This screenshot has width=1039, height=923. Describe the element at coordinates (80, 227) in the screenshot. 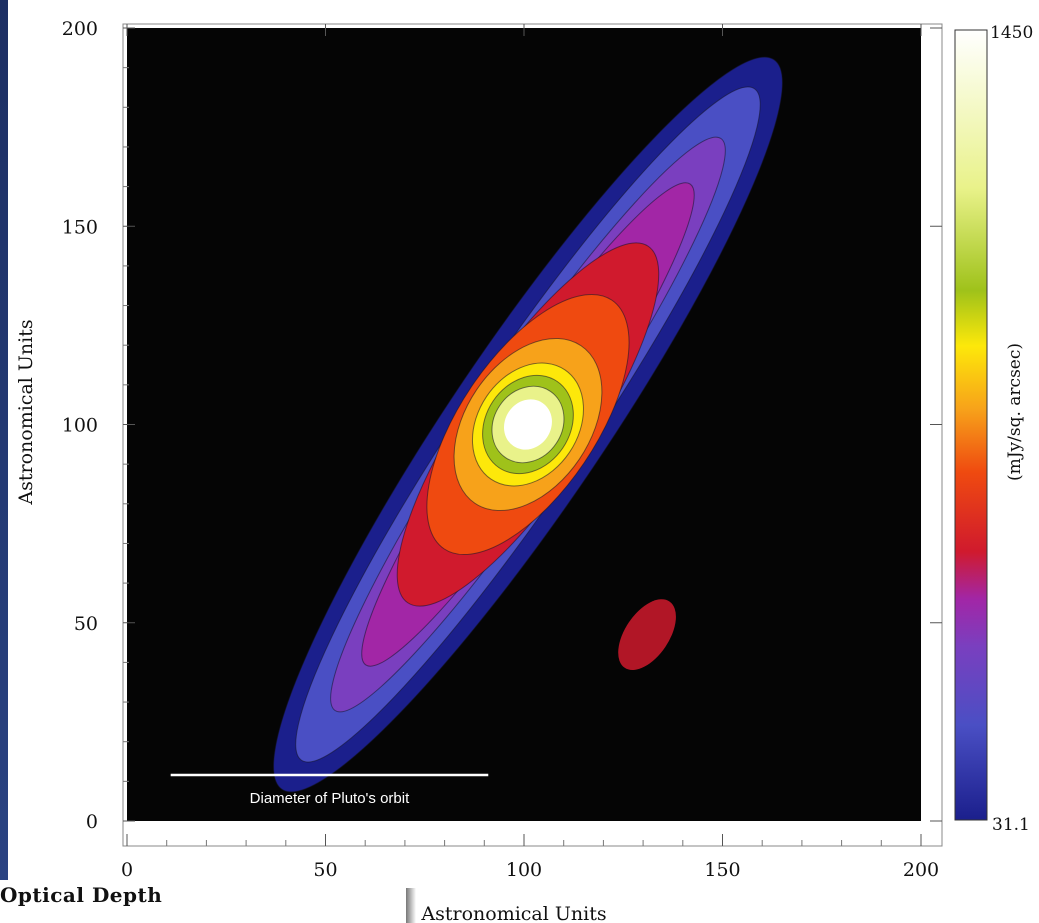

I see `y-tick-label: 150` at that location.